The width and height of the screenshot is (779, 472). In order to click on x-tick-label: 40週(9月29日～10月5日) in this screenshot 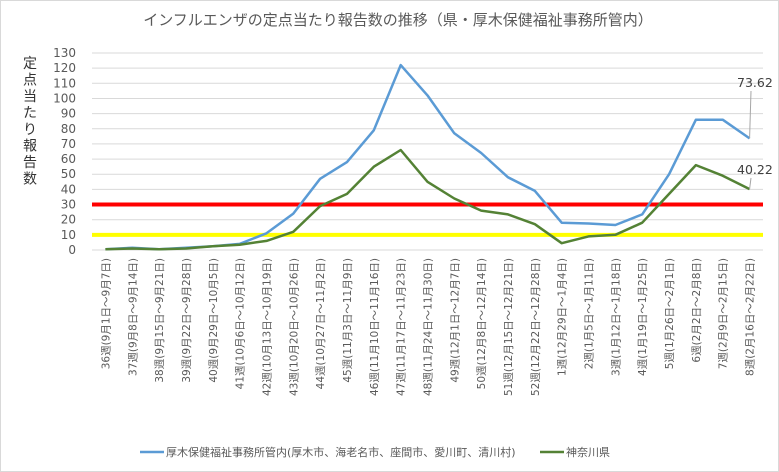, I will do `click(214, 320)`.